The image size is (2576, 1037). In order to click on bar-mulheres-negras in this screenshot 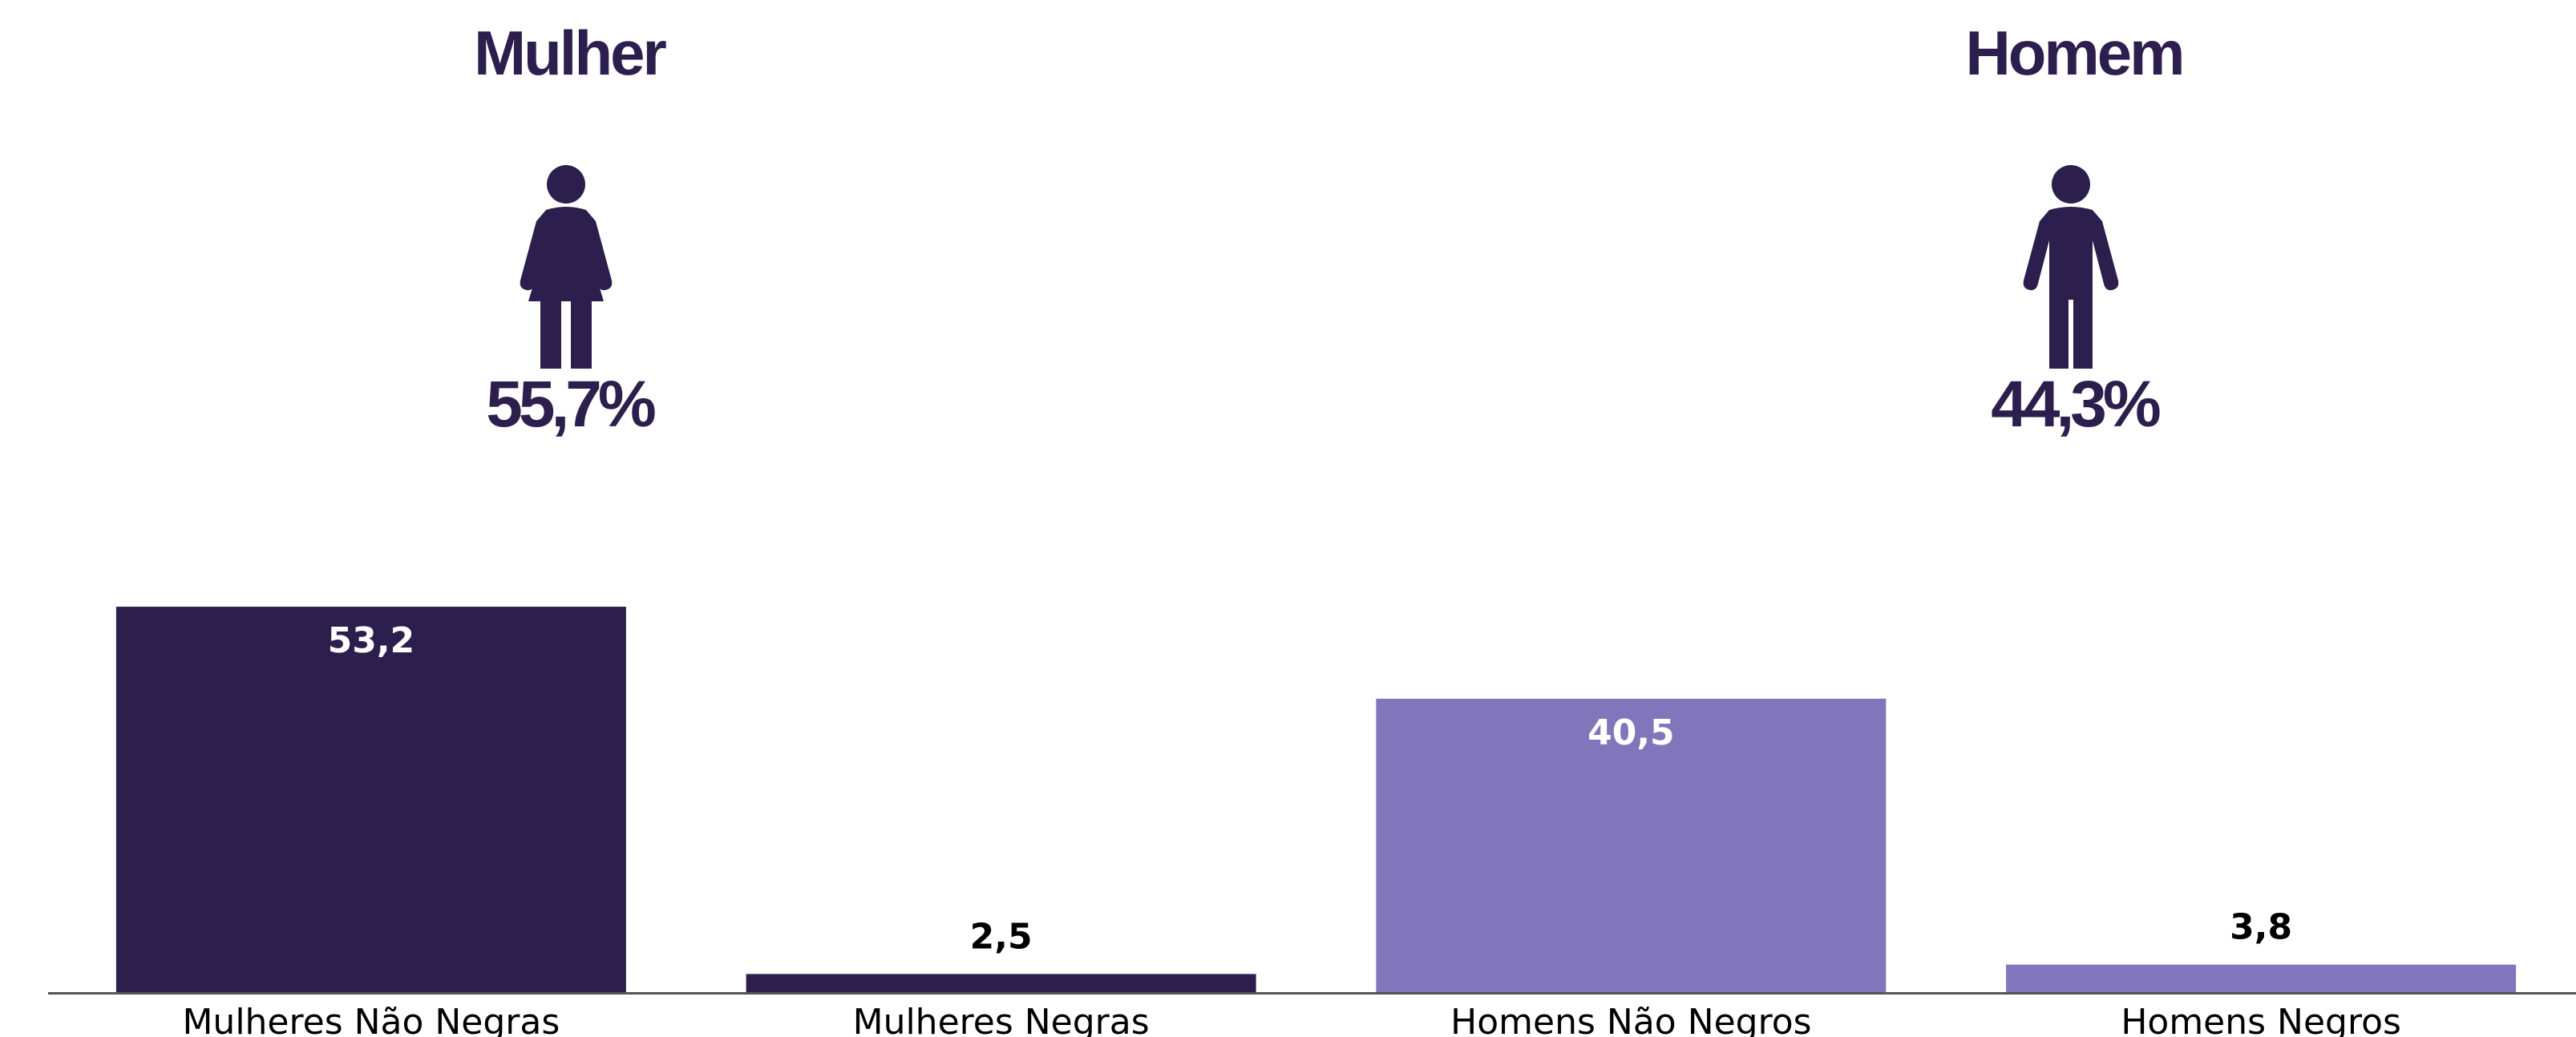, I will do `click(1001, 983)`.